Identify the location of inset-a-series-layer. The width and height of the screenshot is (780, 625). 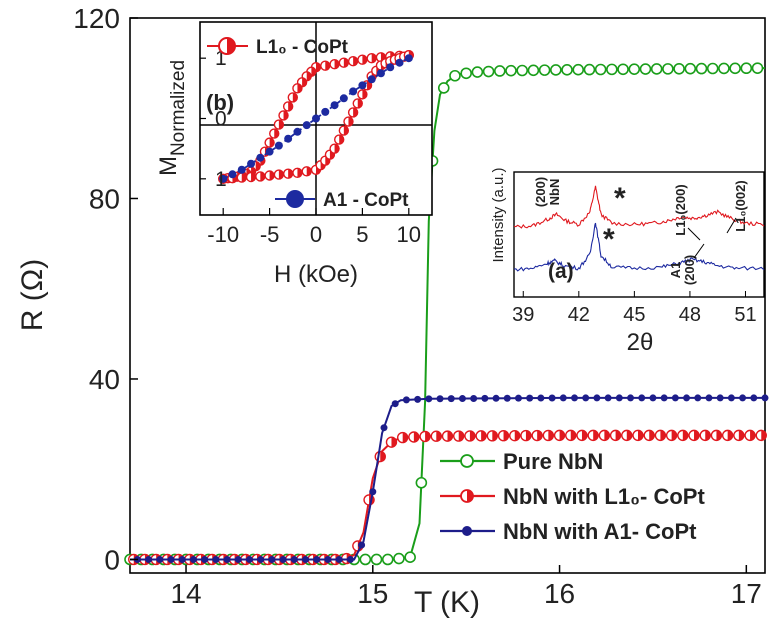
(639, 228).